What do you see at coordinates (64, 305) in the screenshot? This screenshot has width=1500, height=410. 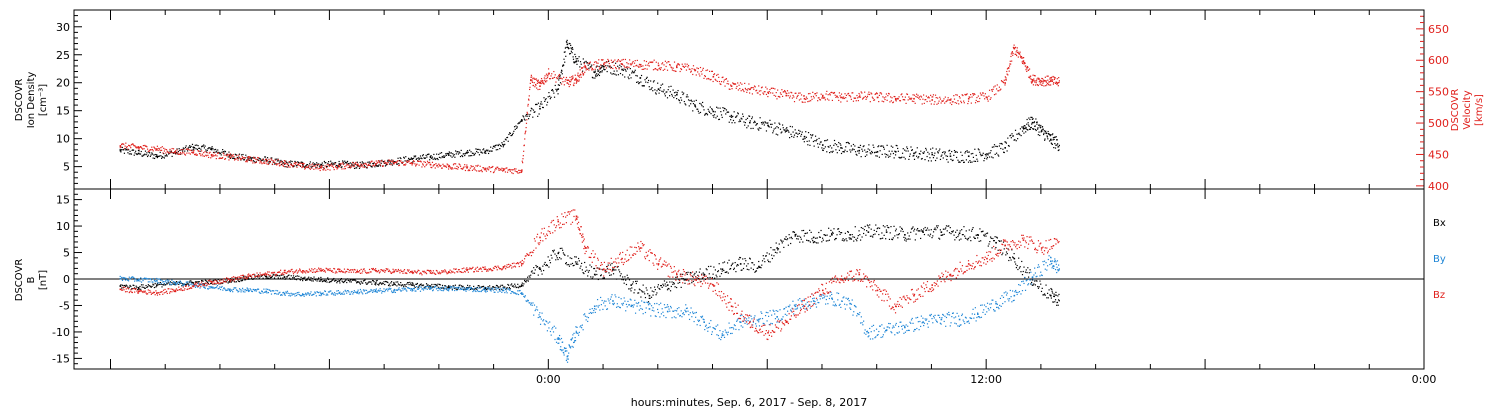 I see `b-tick-label: -5` at bounding box center [64, 305].